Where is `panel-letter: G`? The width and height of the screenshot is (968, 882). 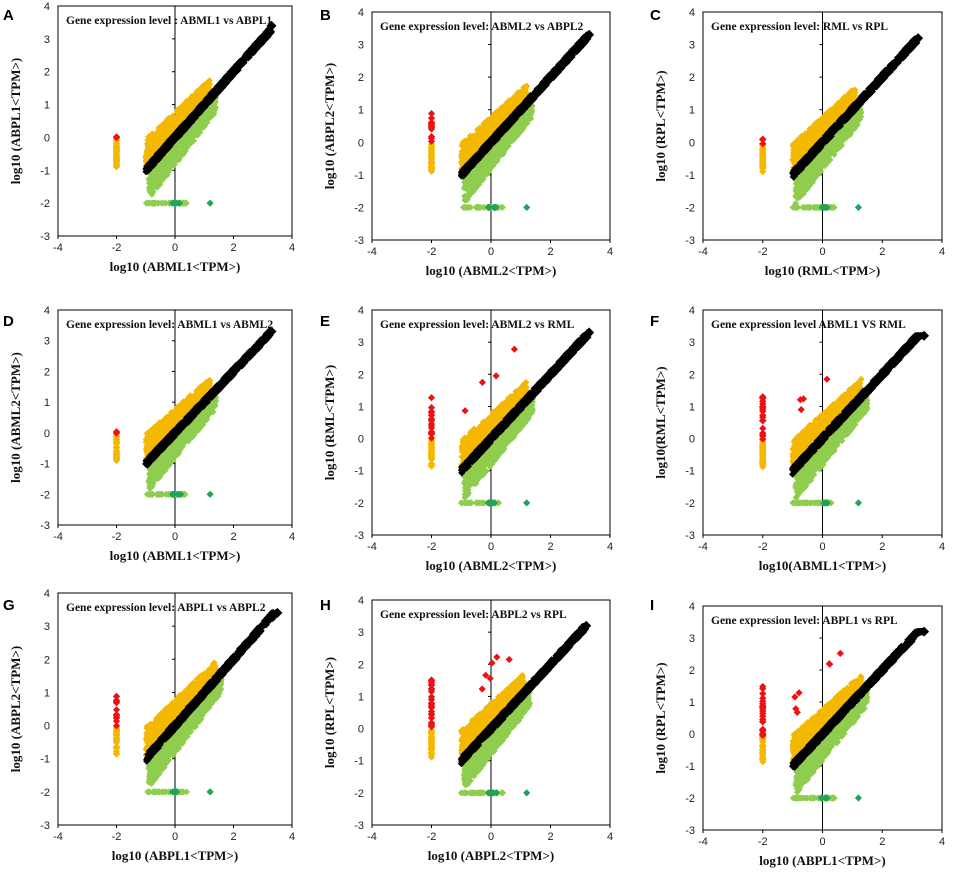
panel-letter: G is located at coordinates (9, 605).